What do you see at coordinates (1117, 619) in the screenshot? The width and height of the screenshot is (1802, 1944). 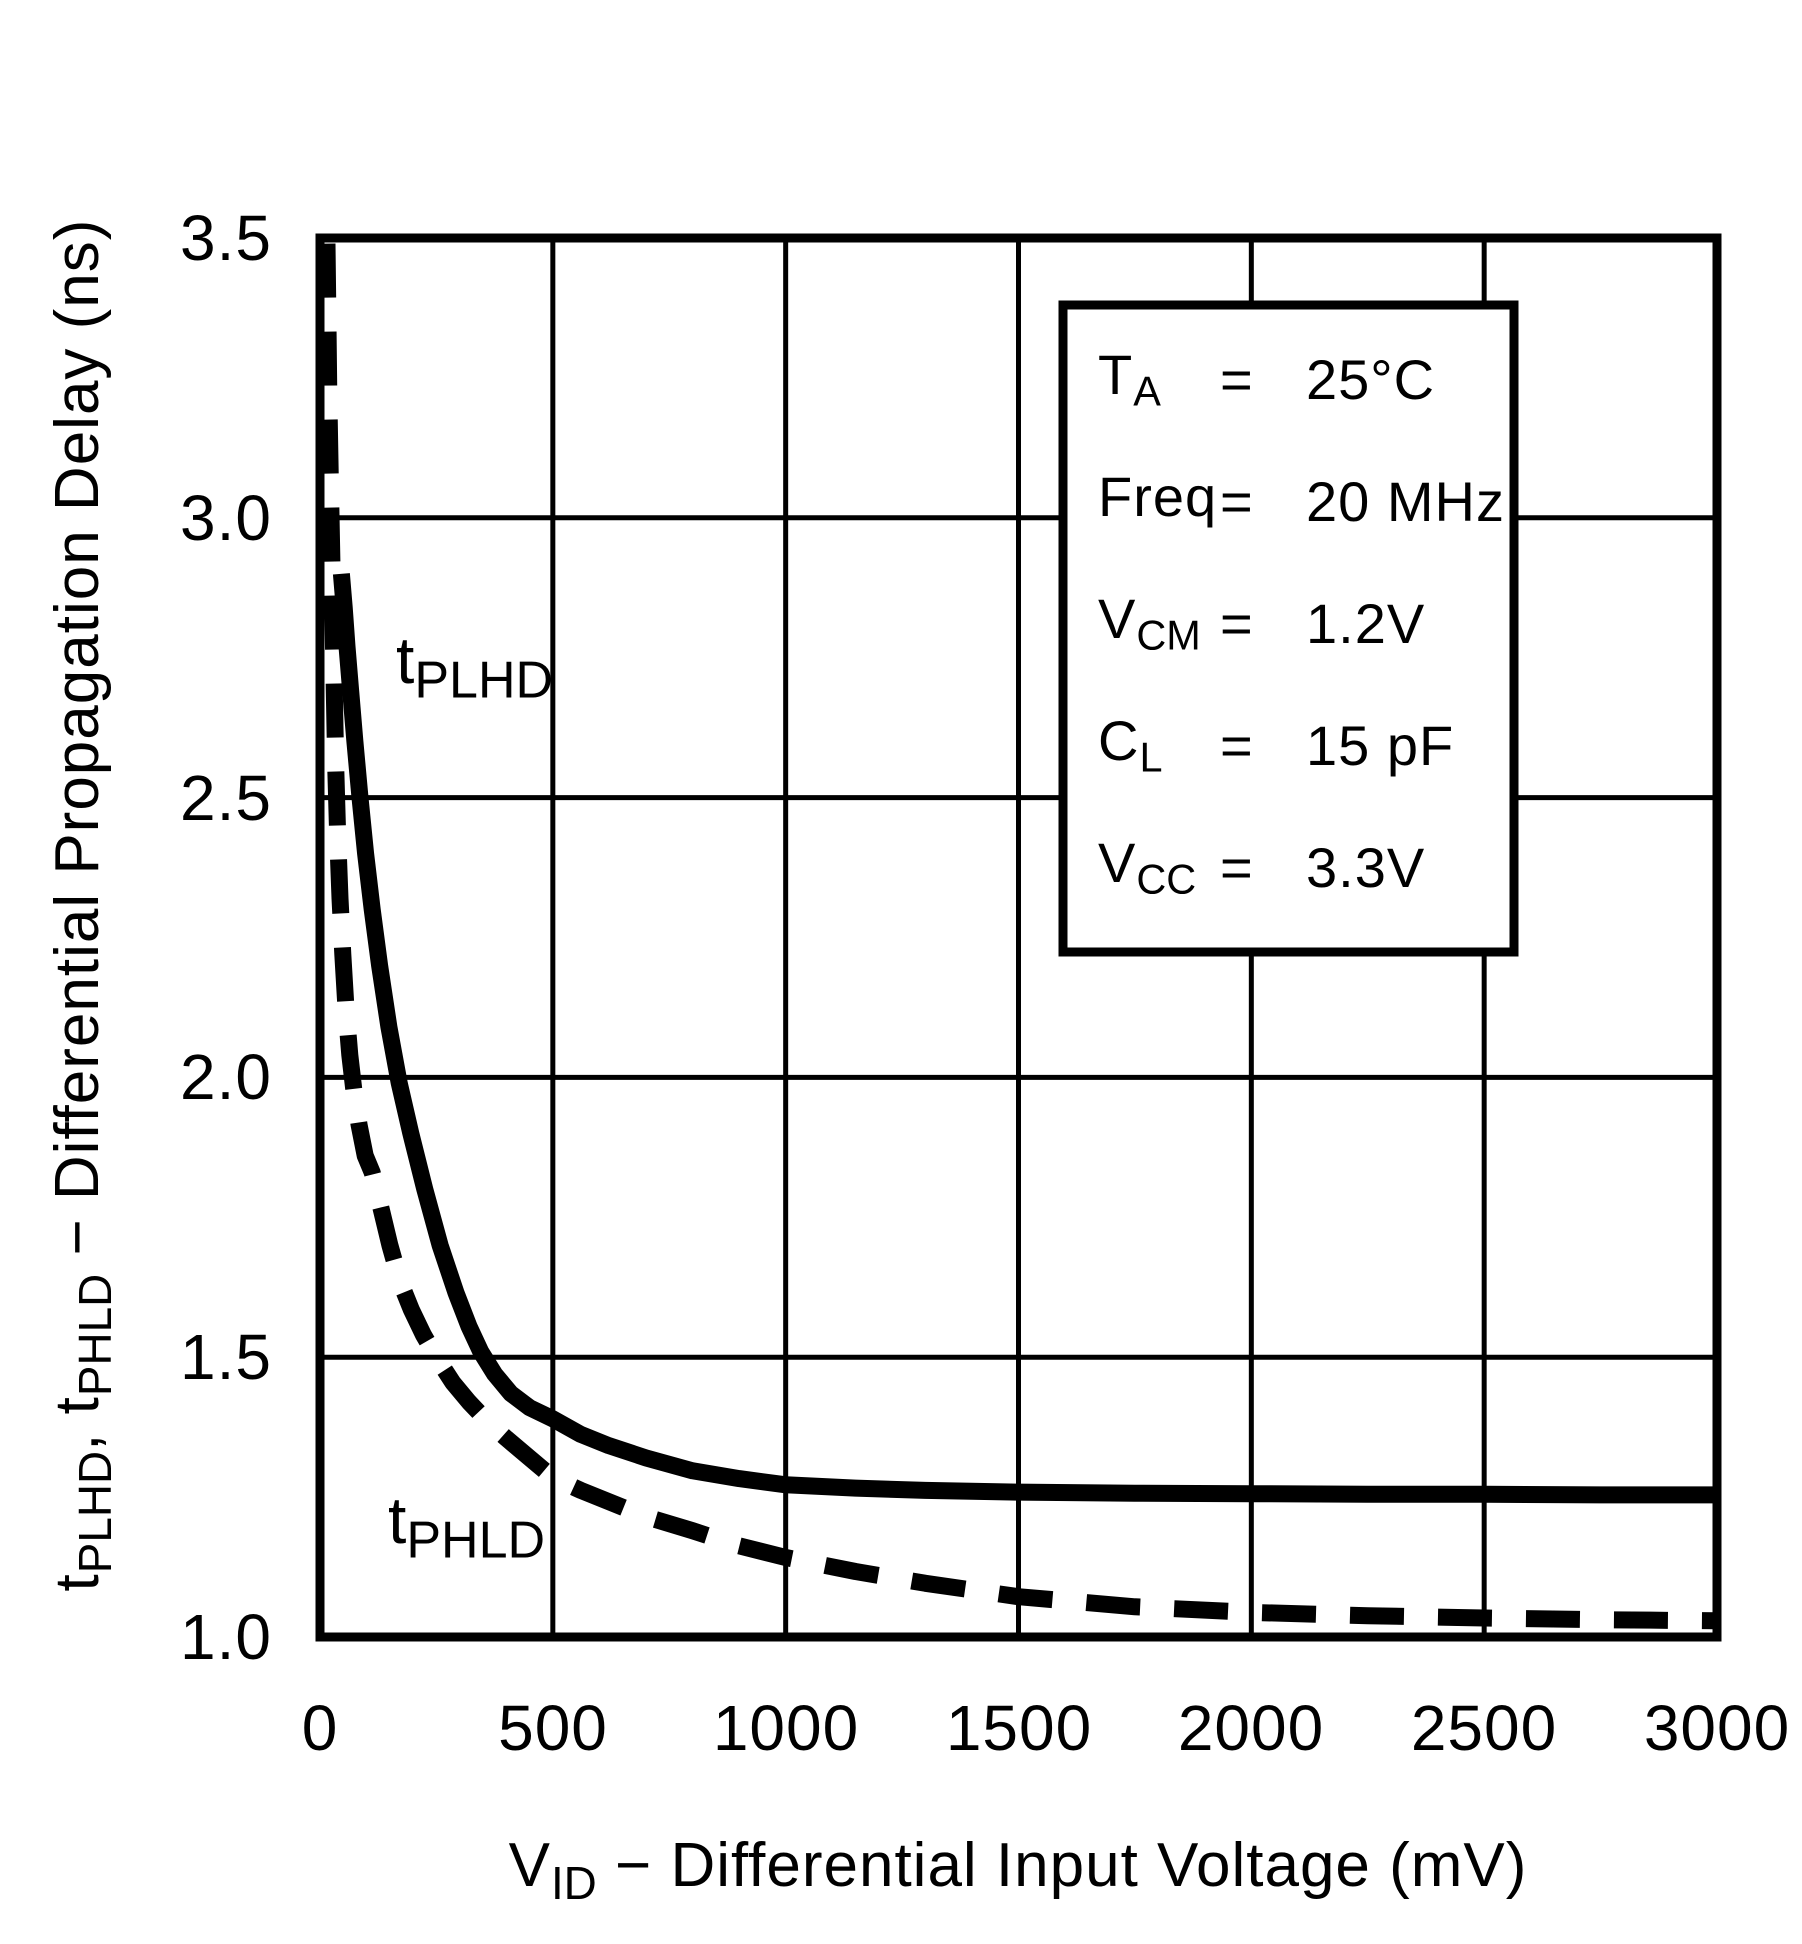 I see `cond-vcm-sym: V` at bounding box center [1117, 619].